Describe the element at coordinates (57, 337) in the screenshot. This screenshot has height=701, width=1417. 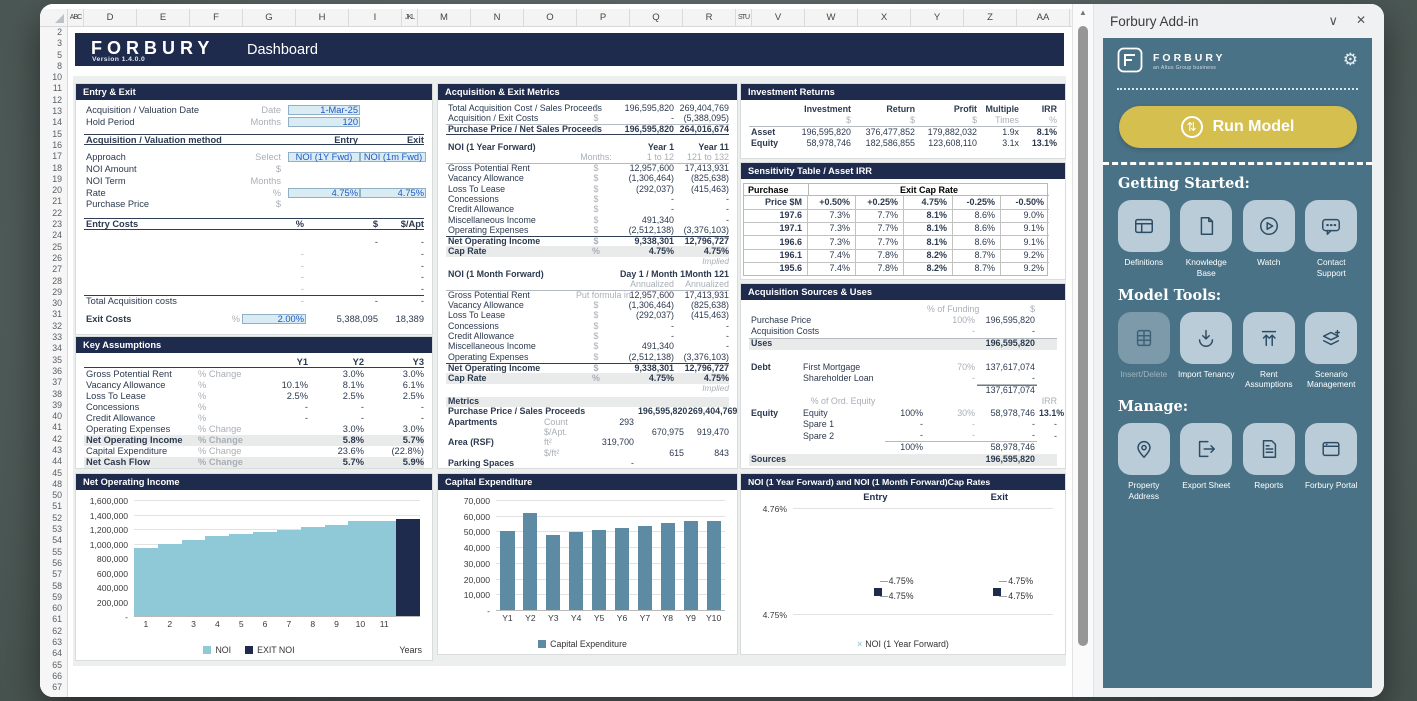
I see `row-header: 33` at that location.